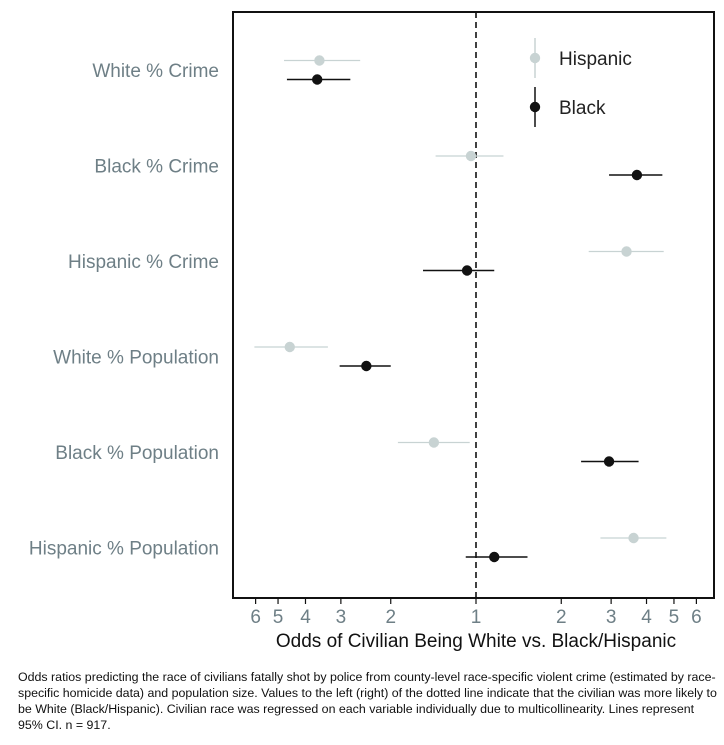 Image resolution: width=724 pixels, height=745 pixels. I want to click on y-tick-label: Hispanic % Crime, so click(143, 262).